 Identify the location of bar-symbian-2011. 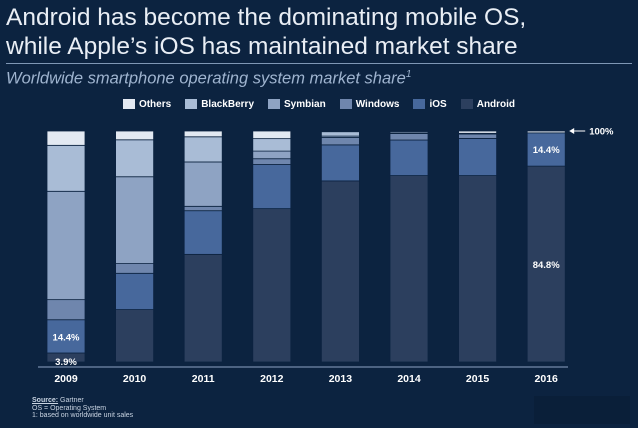
(203, 184).